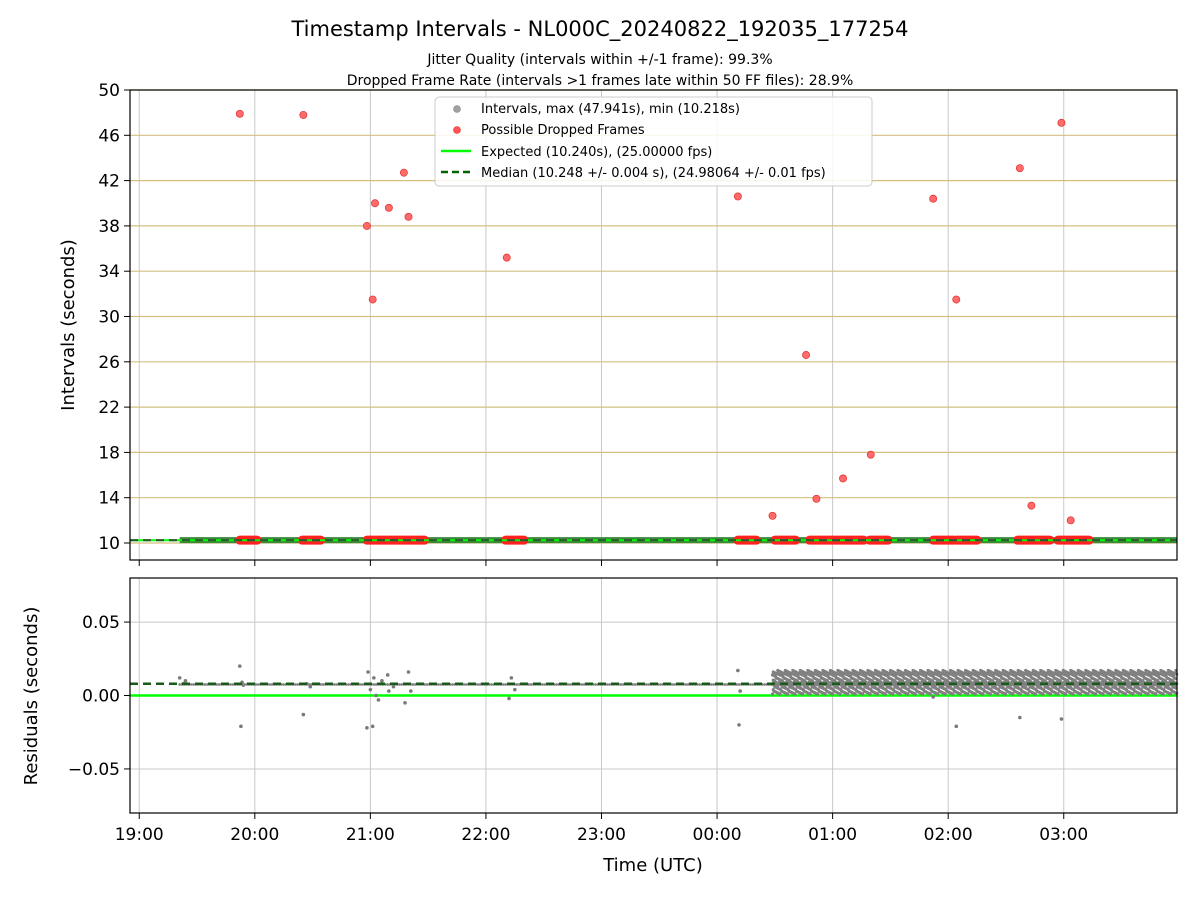 Image resolution: width=1200 pixels, height=900 pixels. I want to click on residuals-x-tick-label: 01:00, so click(832, 835).